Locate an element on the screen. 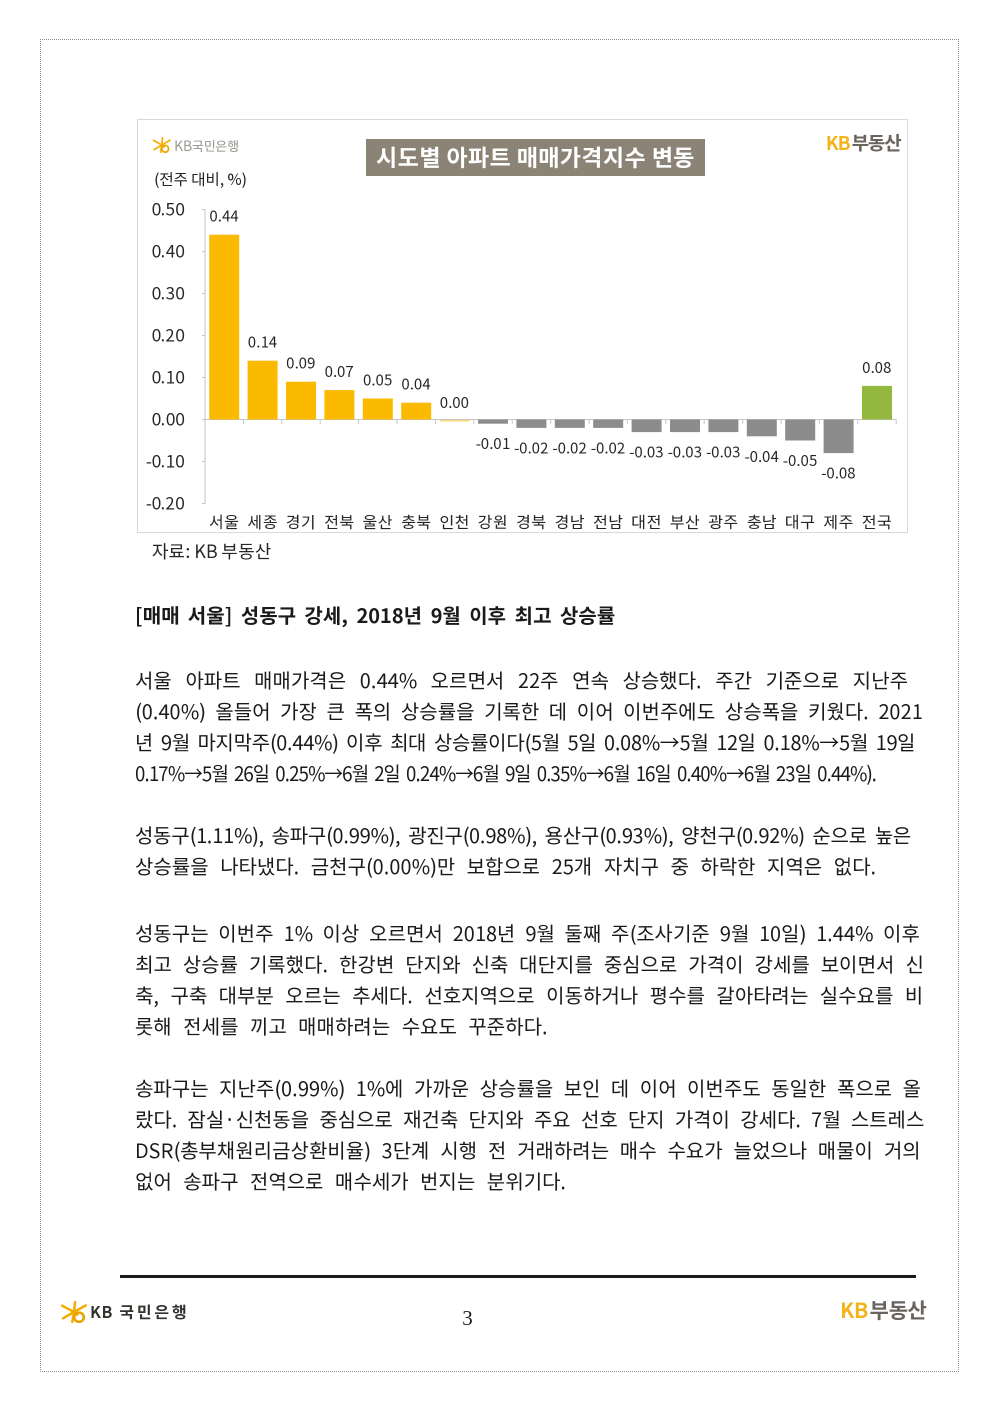 This screenshot has width=1000, height=1414. svg-text: 0.20 is located at coordinates (167, 334).